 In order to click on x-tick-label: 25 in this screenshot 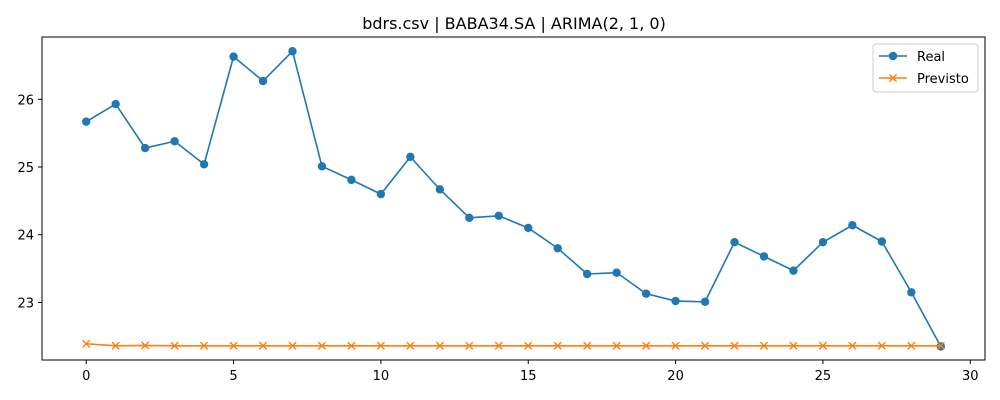, I will do `click(823, 376)`.